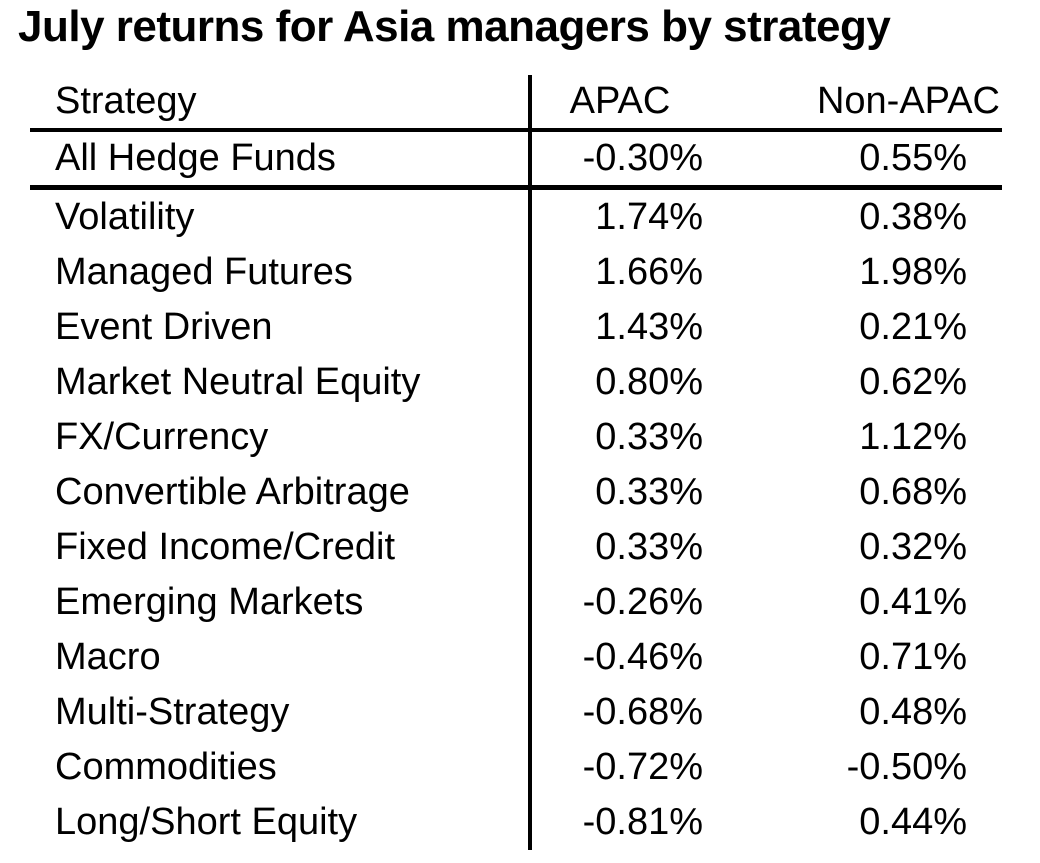 This screenshot has height=863, width=1040. Describe the element at coordinates (195, 158) in the screenshot. I see `strategy-cell: All Hedge Funds` at that location.